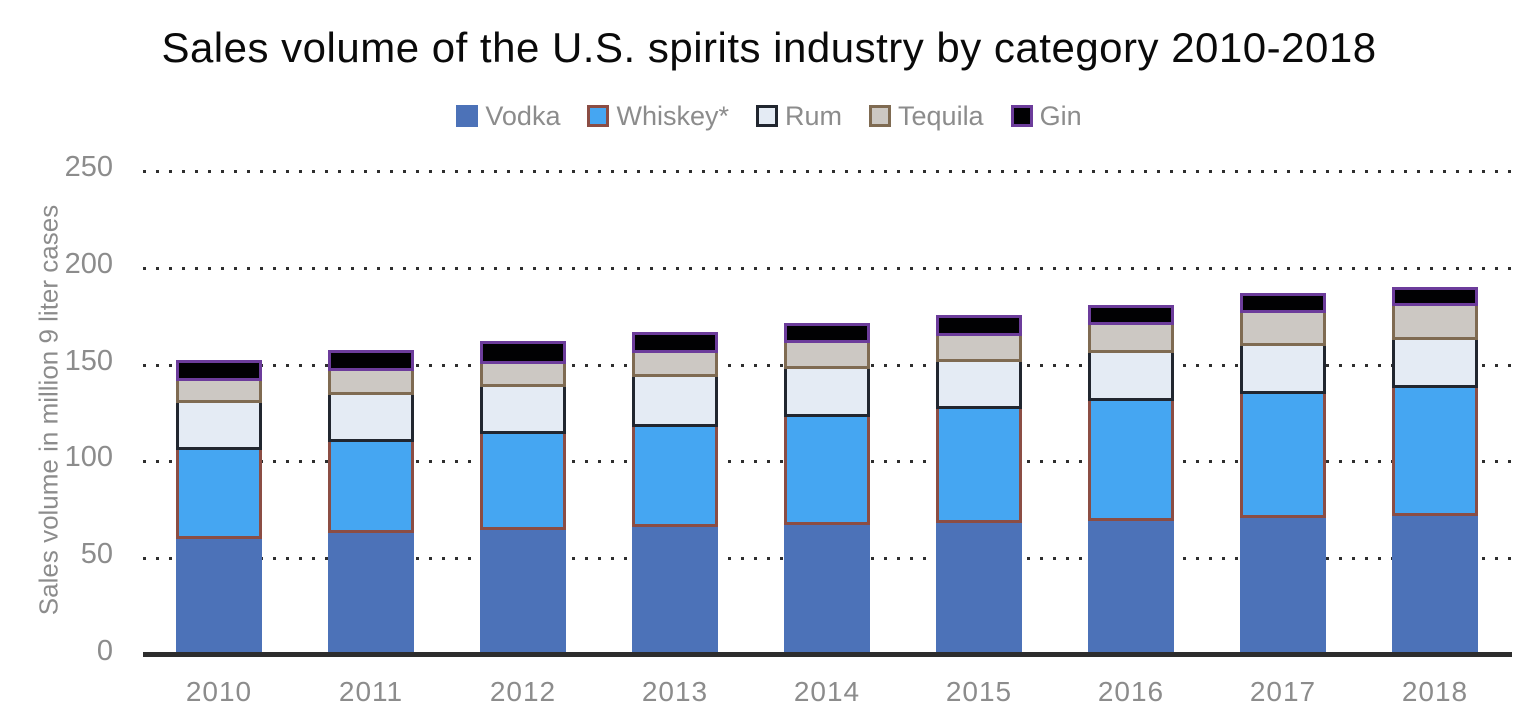 The image size is (1538, 724). I want to click on x-tick-label-2015: 2015, so click(979, 691).